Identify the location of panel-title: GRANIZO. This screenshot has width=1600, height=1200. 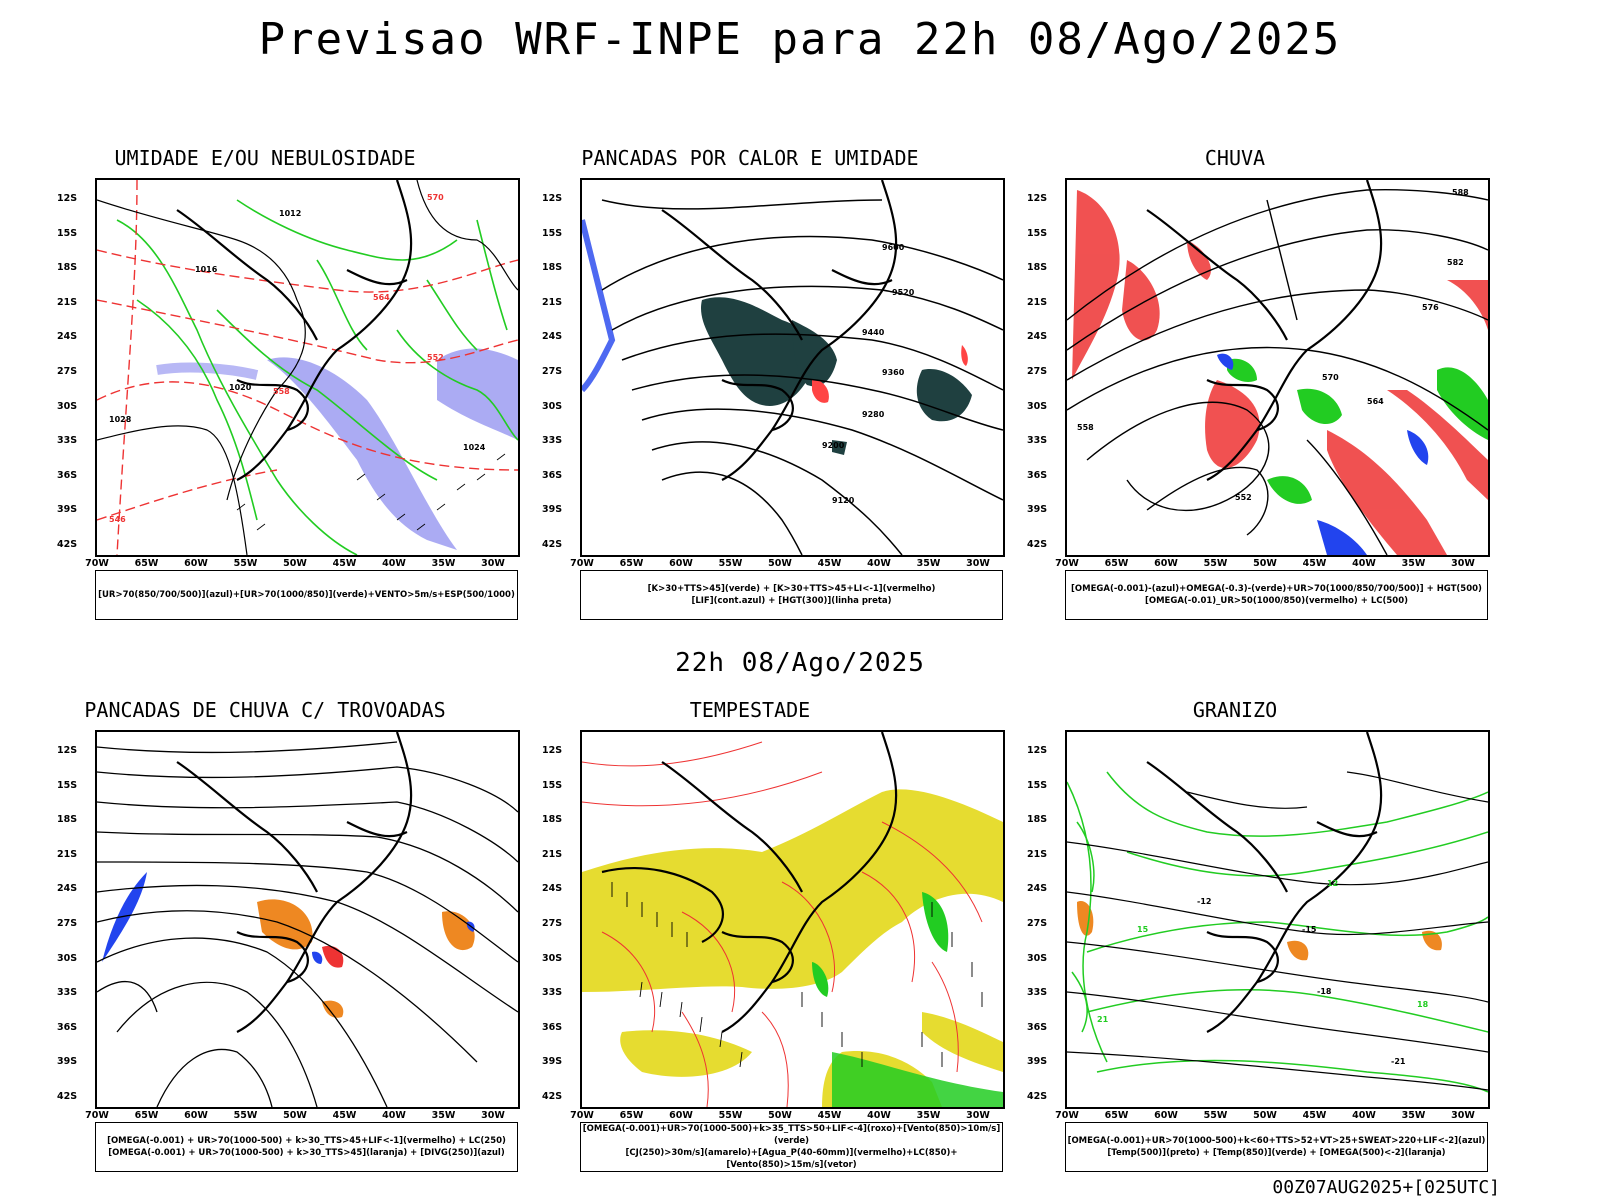
(1235, 710).